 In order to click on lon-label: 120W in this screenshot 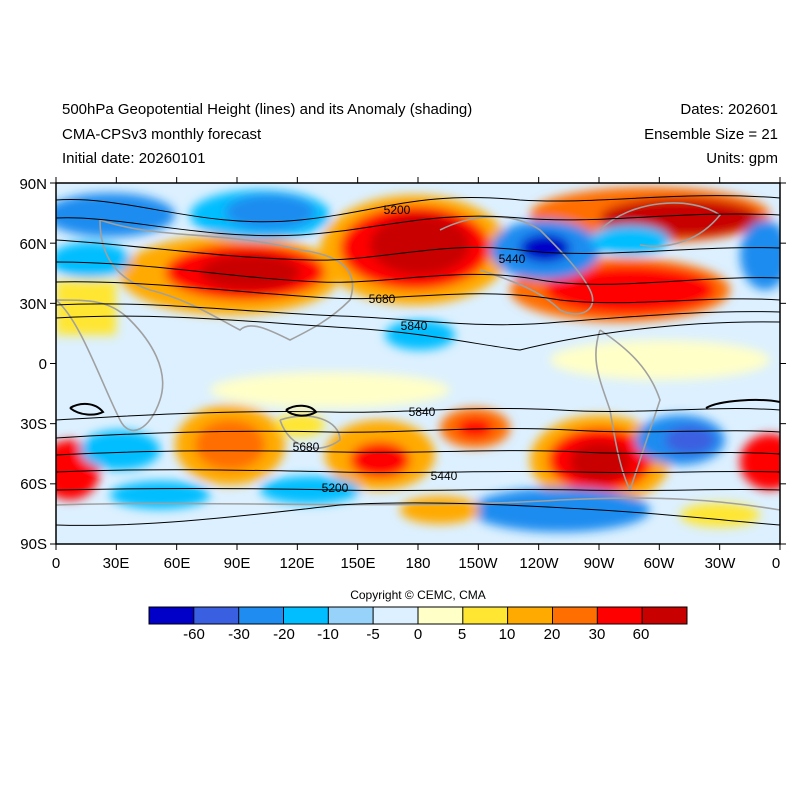, I will do `click(539, 563)`.